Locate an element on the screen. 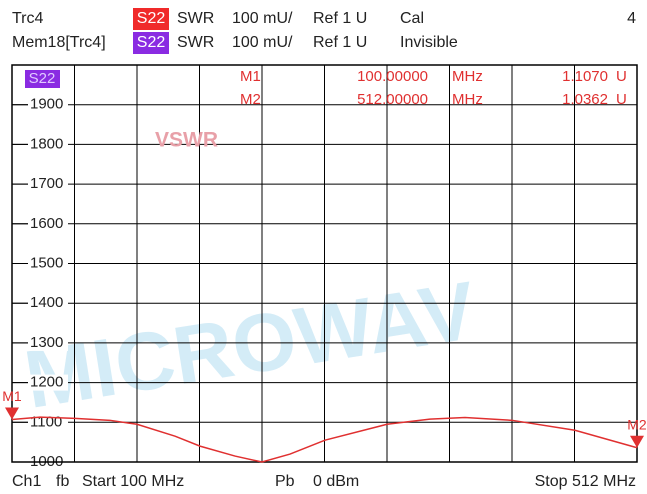  trace-status: Cal is located at coordinates (412, 18).